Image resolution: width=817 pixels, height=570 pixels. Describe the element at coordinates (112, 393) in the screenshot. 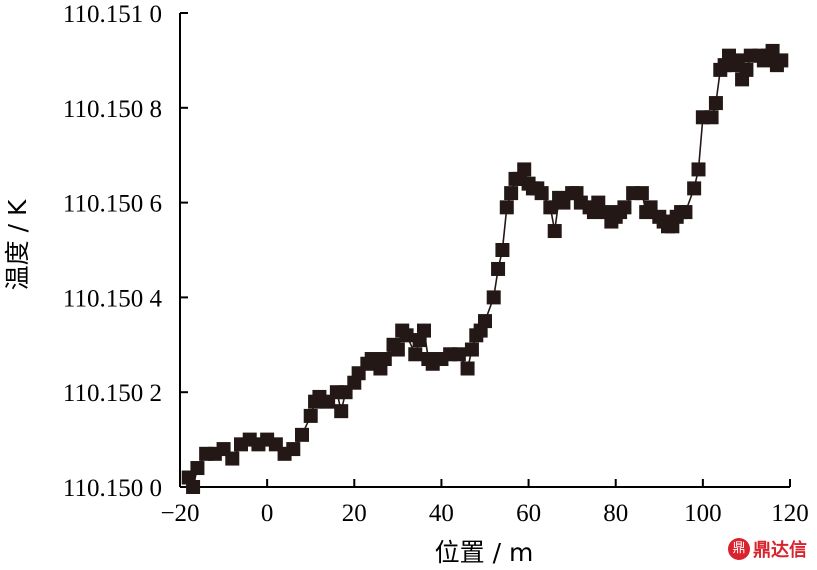

I see `y-tick-label: 110.150 2` at that location.